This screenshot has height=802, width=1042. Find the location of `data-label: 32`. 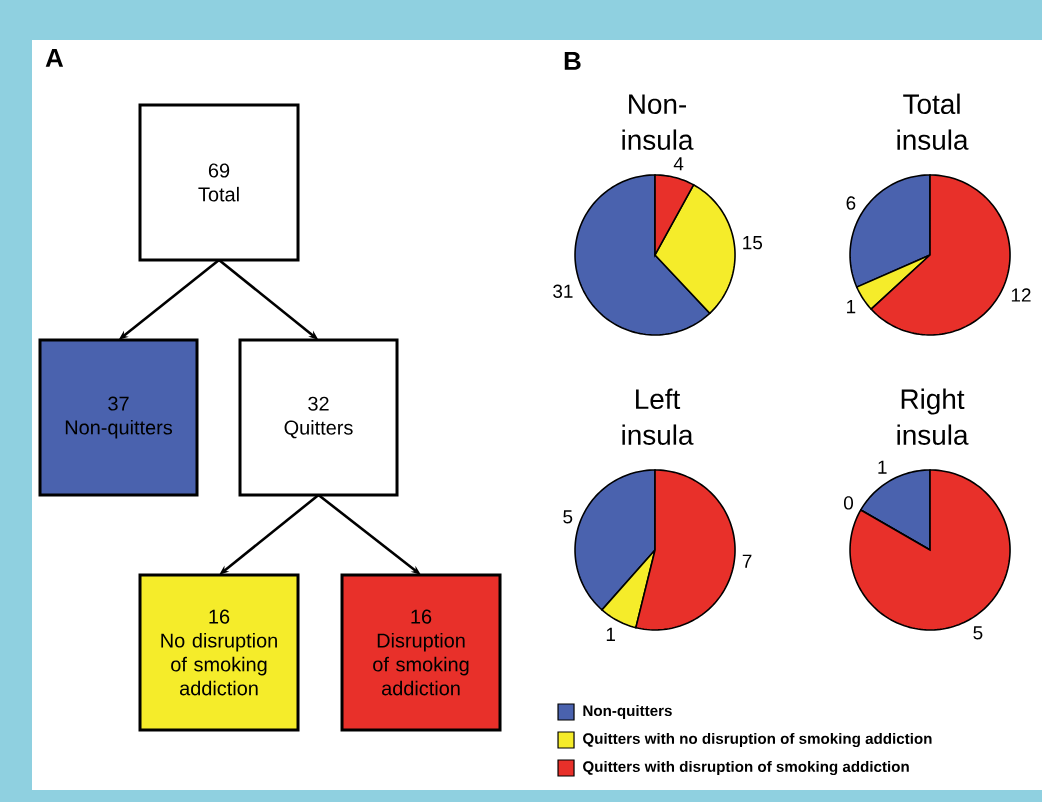

data-label: 32 is located at coordinates (318, 403).